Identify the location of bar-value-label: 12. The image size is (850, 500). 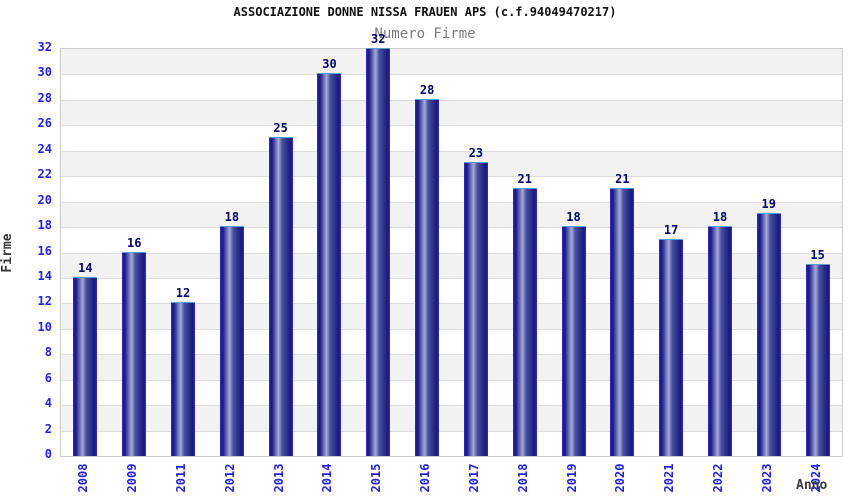
(183, 293).